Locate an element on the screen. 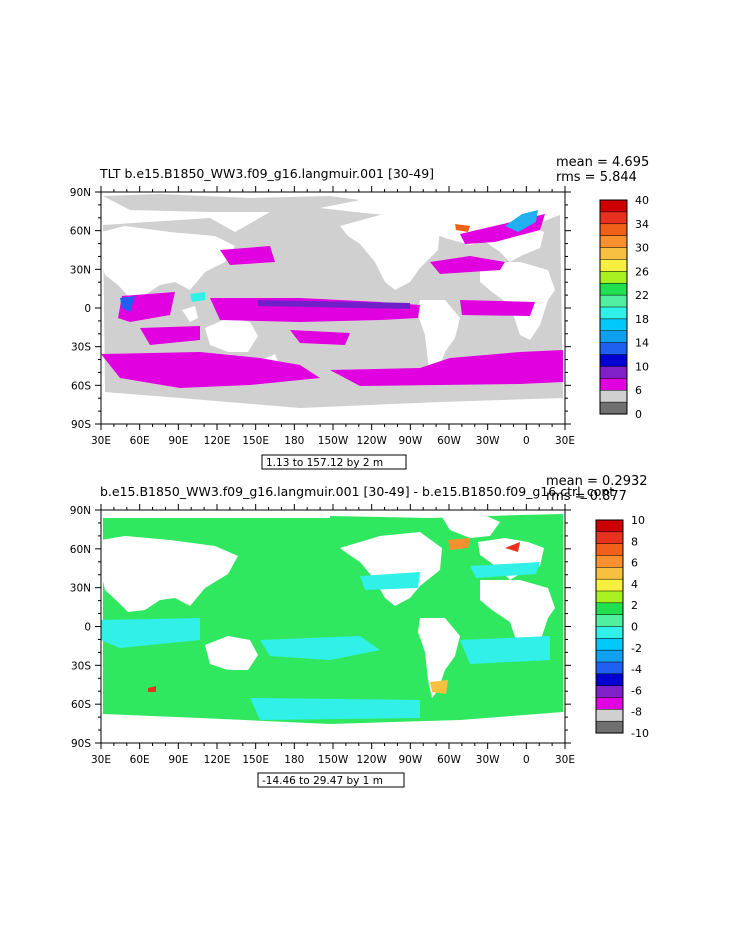 The width and height of the screenshot is (733, 945). lon-tick-label: 30W is located at coordinates (488, 760).